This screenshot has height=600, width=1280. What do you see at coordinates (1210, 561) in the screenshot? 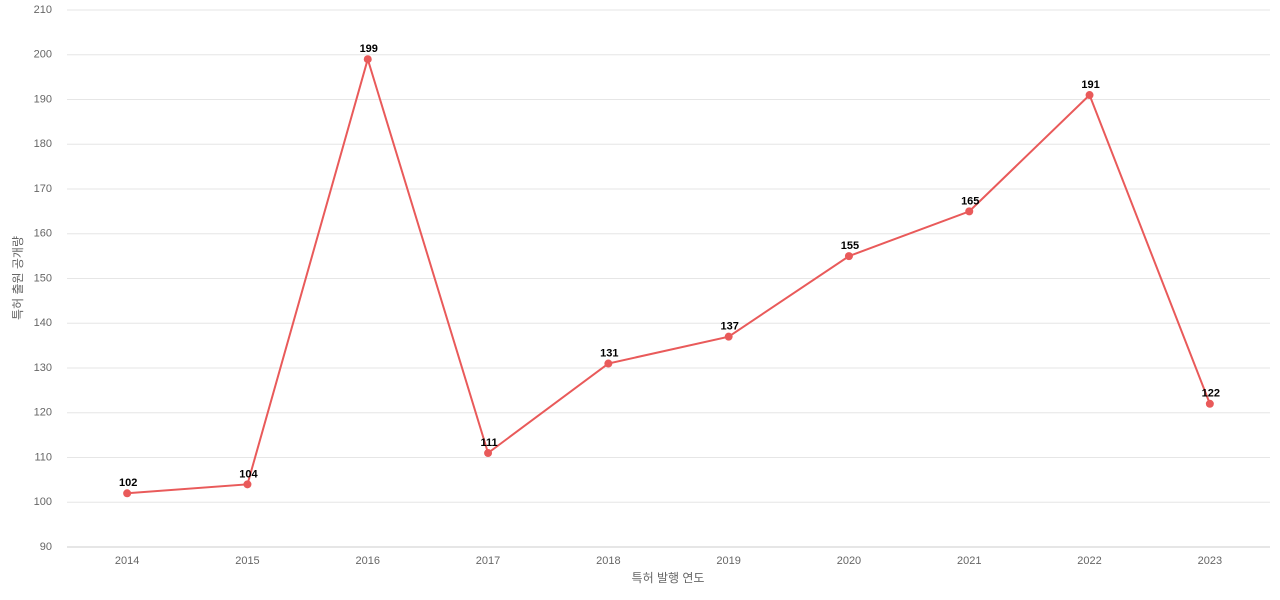
I see `x-tick-label: 2023` at bounding box center [1210, 561].